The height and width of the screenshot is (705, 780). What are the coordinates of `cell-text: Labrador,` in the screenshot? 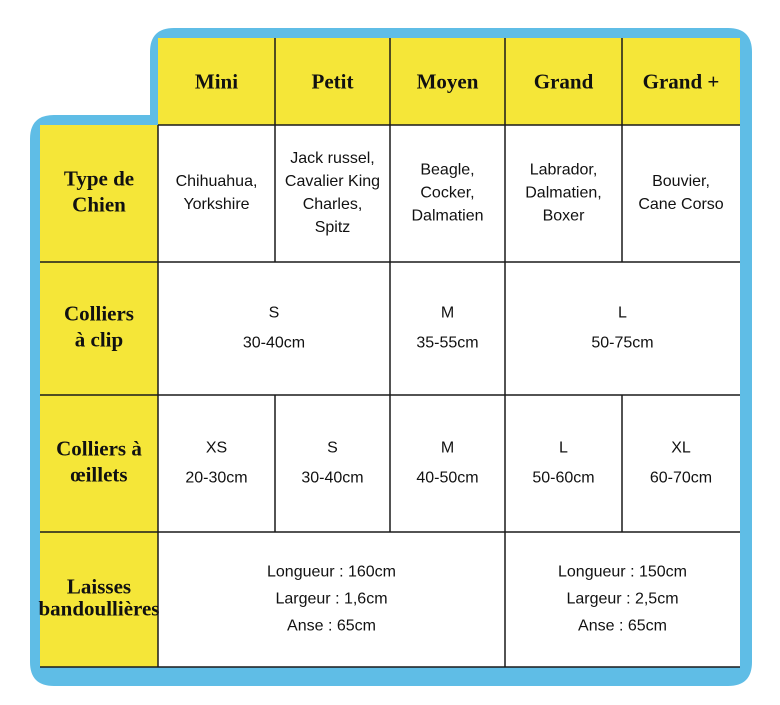 It's located at (564, 170).